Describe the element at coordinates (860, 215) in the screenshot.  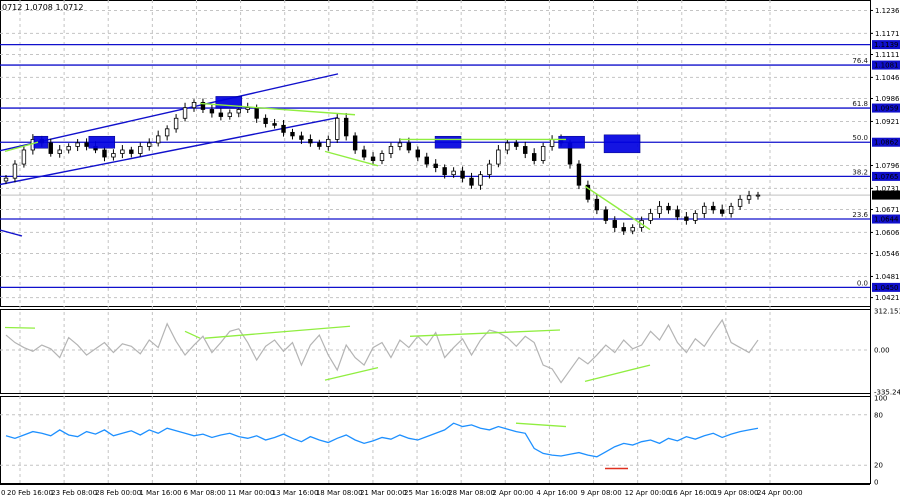
I see `fib-level-label: 23.6` at that location.